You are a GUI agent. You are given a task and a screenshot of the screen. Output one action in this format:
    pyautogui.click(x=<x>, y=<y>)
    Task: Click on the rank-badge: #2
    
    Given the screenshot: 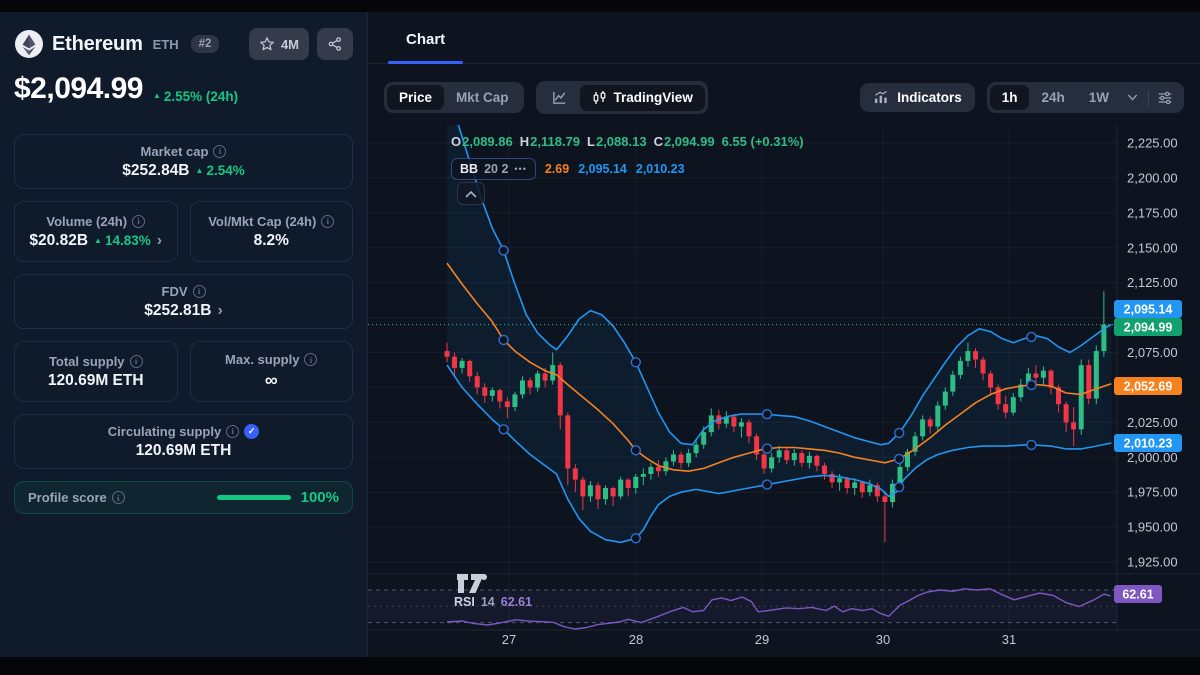 What is the action you would take?
    pyautogui.click(x=205, y=44)
    